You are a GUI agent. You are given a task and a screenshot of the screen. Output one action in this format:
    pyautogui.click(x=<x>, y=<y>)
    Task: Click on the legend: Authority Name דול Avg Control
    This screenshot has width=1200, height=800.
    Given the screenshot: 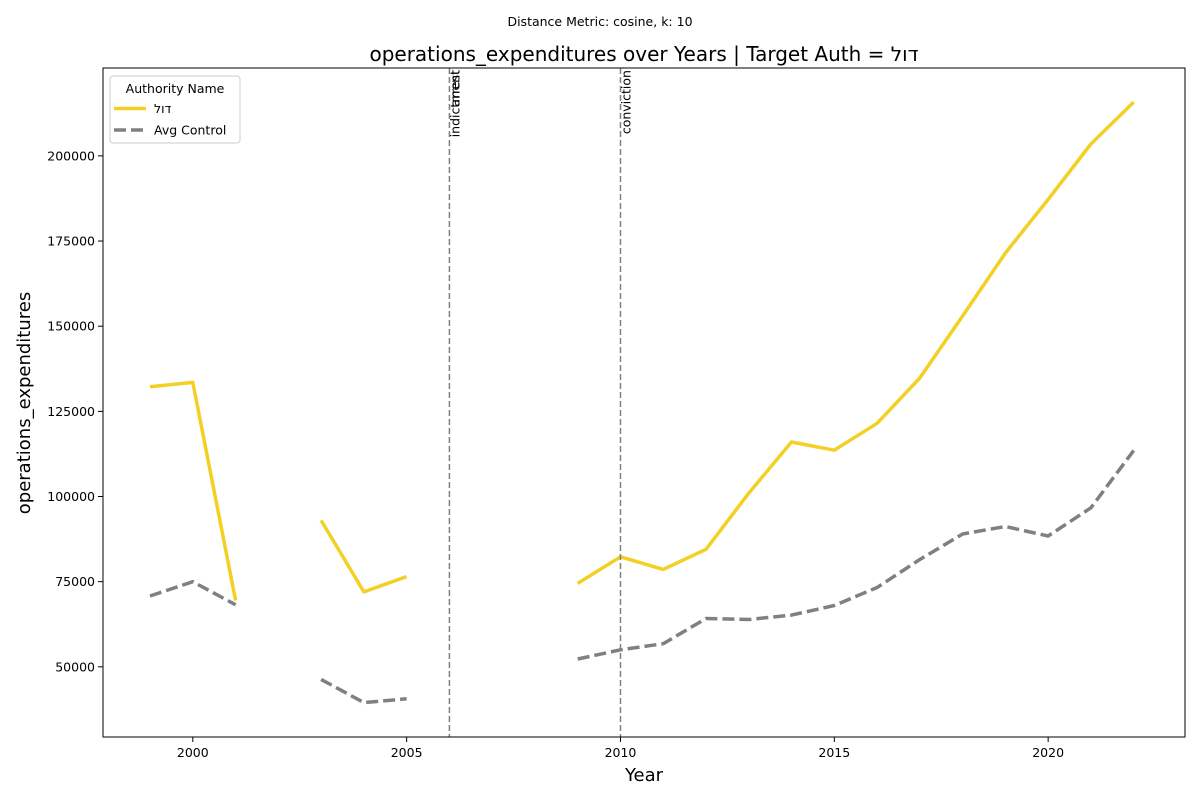 What is the action you would take?
    pyautogui.click(x=175, y=109)
    